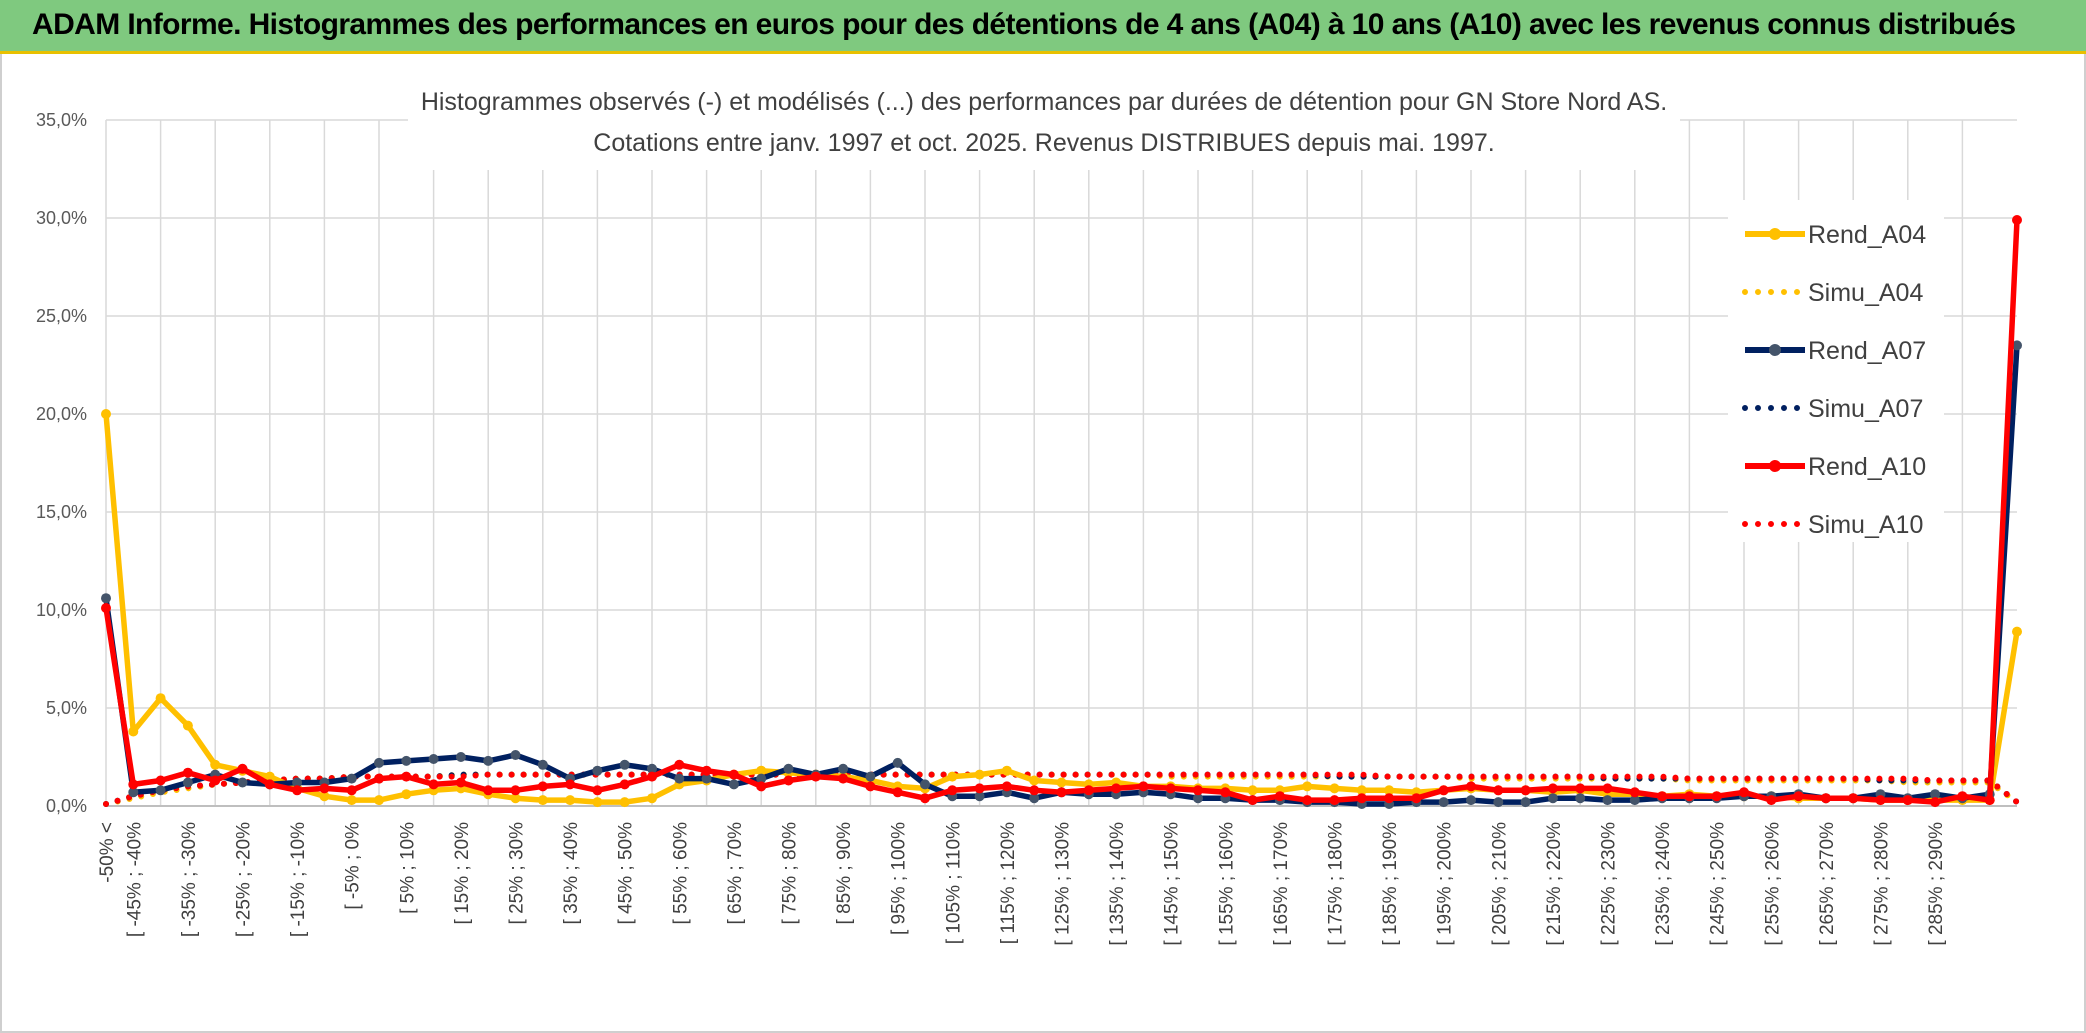  I want to click on legend-item-simu-a10: Simu_A10, so click(1832, 525).